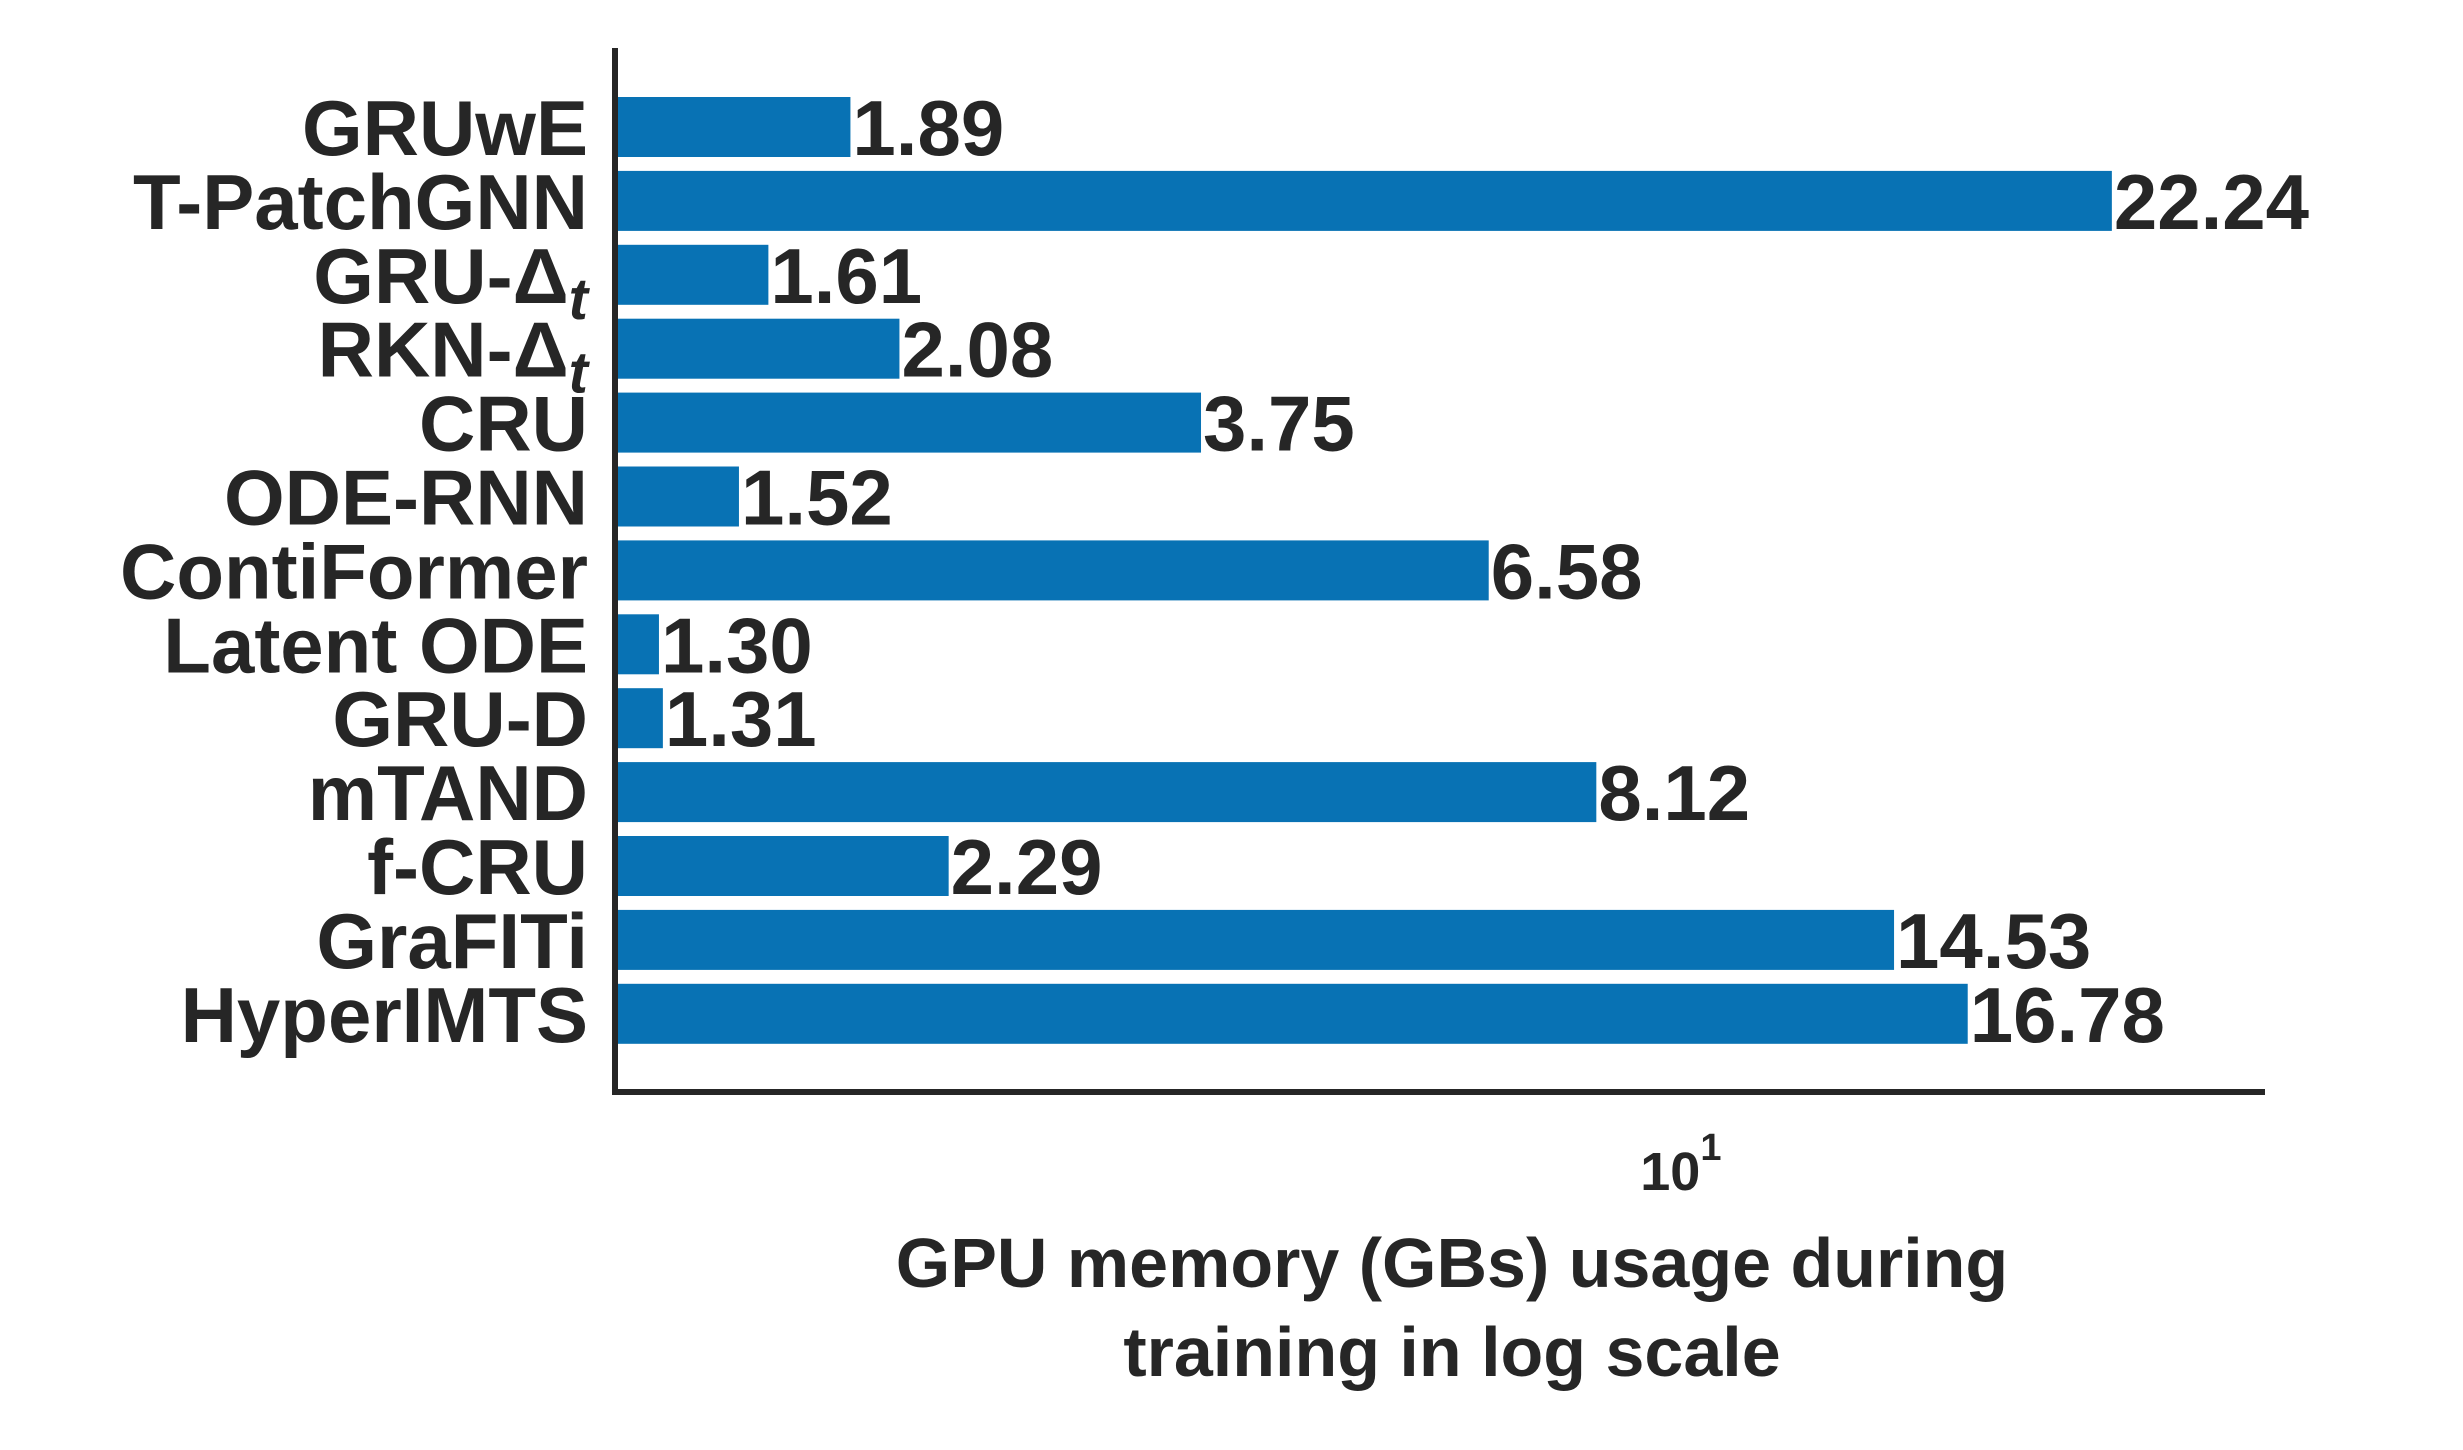 The height and width of the screenshot is (1450, 2463). I want to click on value-label-contiformer: 6.58, so click(1567, 571).